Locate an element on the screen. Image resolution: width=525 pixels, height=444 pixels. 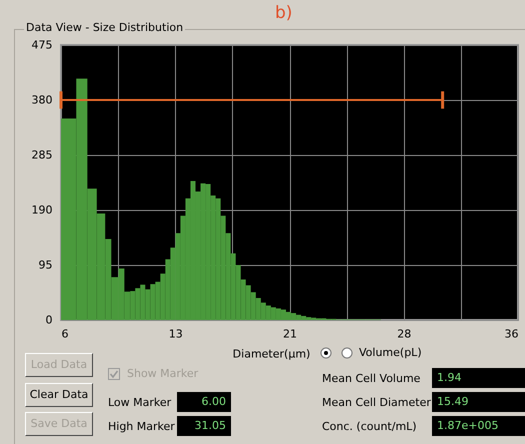
x-tick-label: 13 is located at coordinates (175, 334).